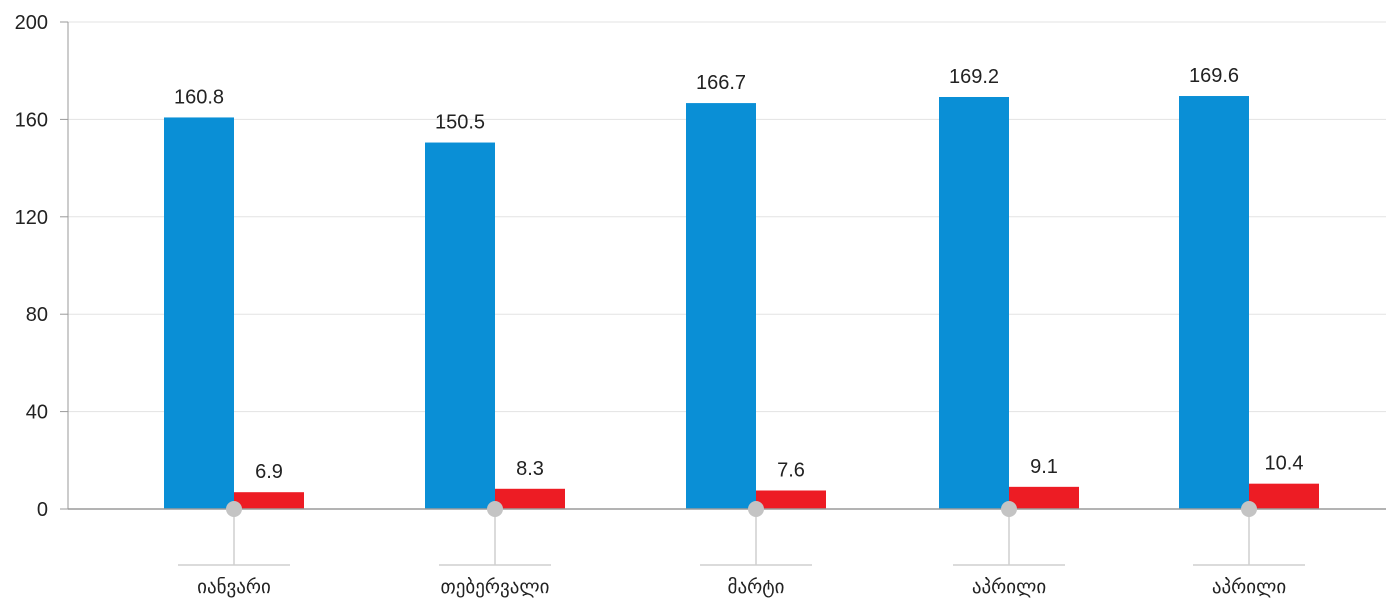  What do you see at coordinates (42, 266) in the screenshot?
I see `y-axis: 0 40 80 120 160 200` at bounding box center [42, 266].